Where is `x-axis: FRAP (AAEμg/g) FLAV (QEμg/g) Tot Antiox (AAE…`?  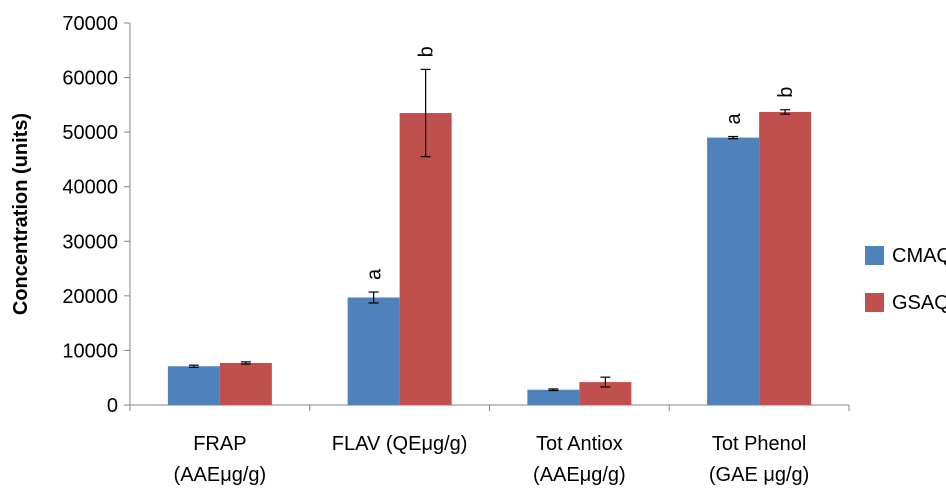
x-axis: FRAP (AAEμg/g) FLAV (QEμg/g) Tot Antiox (AAE… is located at coordinates (489, 445).